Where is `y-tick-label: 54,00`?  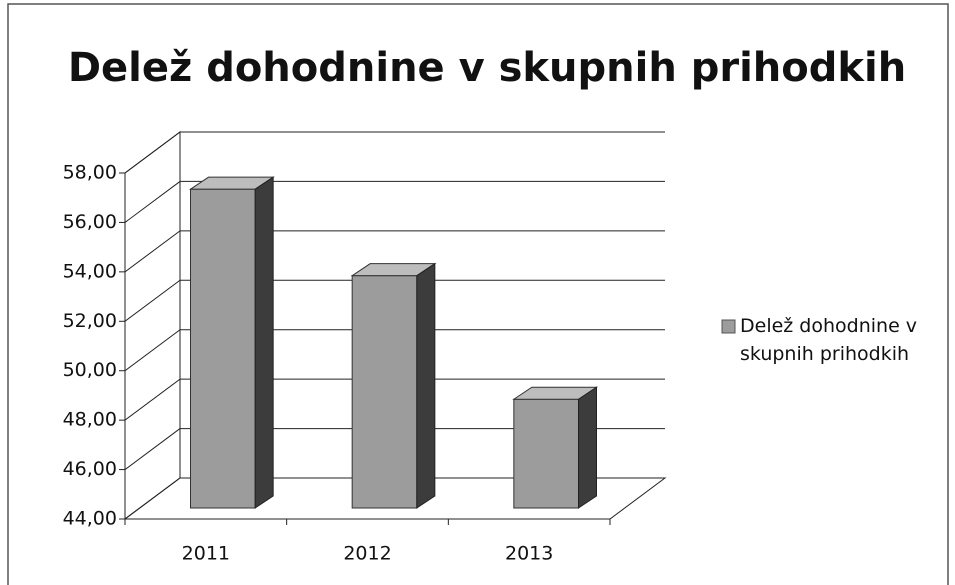
y-tick-label: 54,00 is located at coordinates (90, 271).